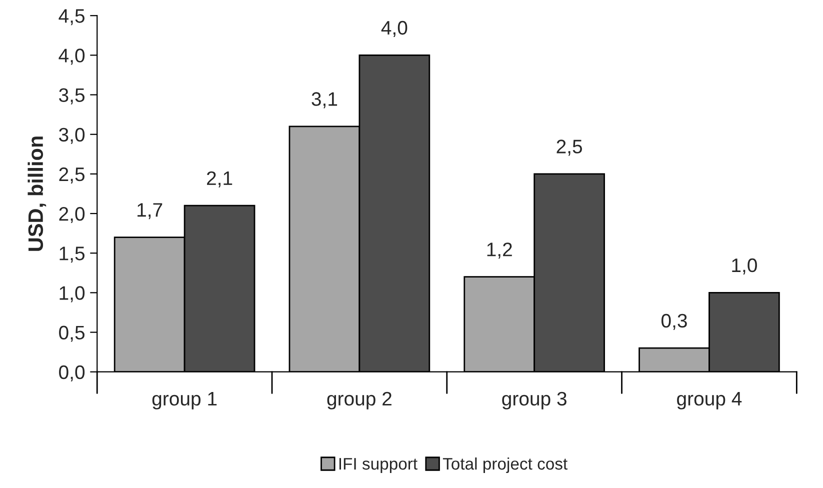 The width and height of the screenshot is (823, 488). I want to click on y-tick-label: 2,5, so click(71, 175).